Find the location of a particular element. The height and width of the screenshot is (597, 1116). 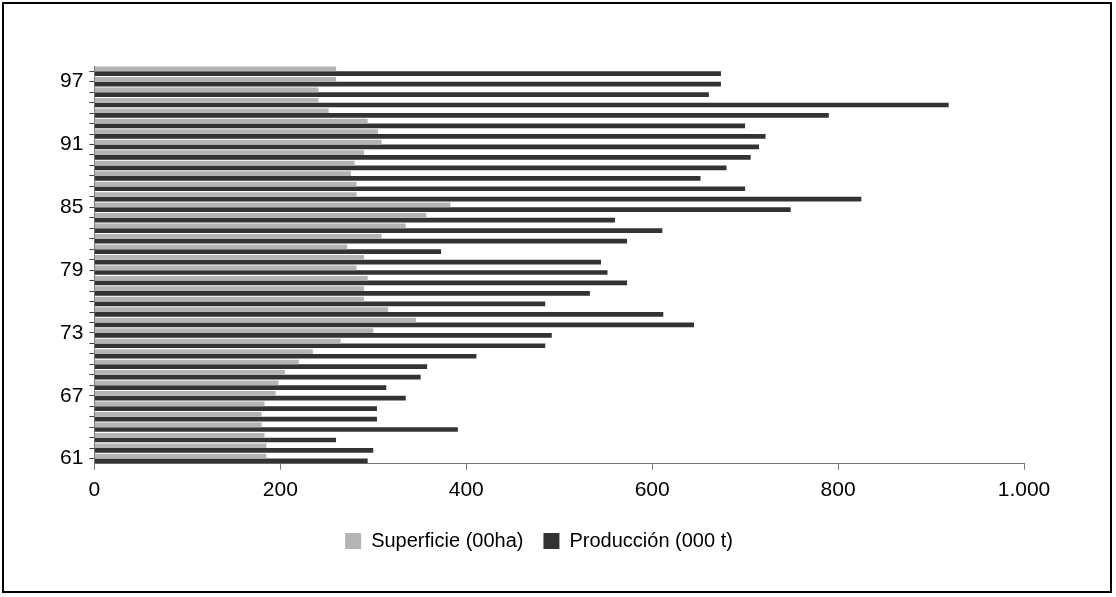

x-tick-label: 1.000 is located at coordinates (1024, 489).